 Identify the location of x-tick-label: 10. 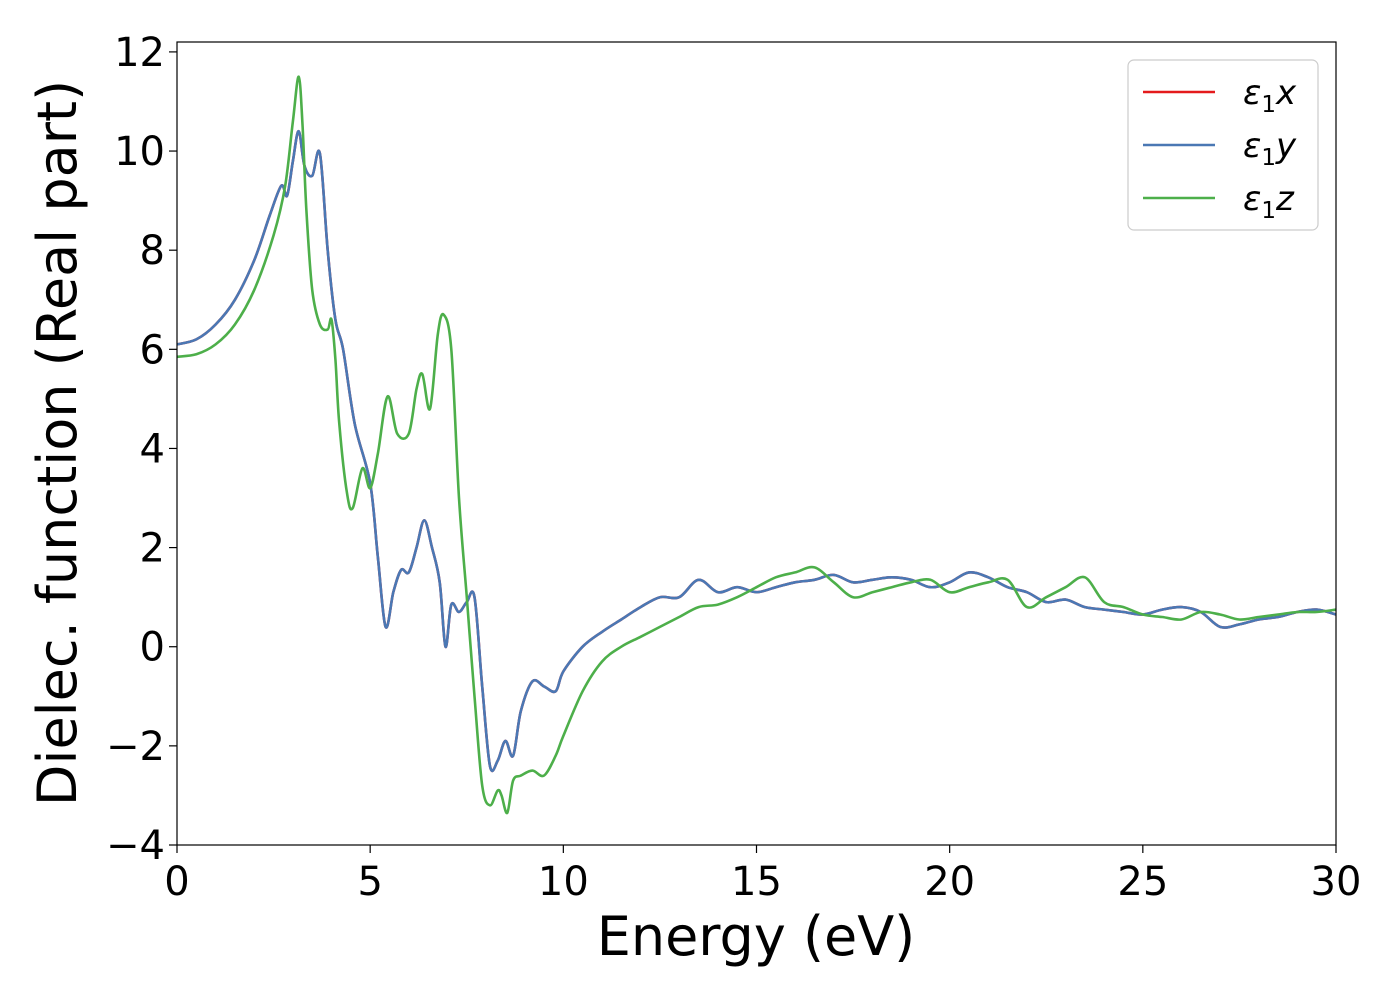
(563, 882).